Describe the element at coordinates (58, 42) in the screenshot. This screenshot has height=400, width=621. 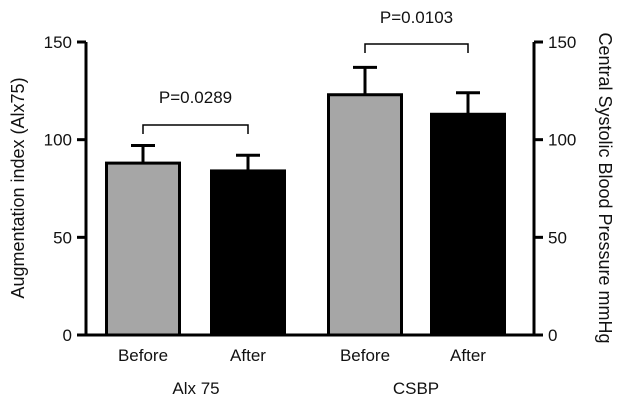
I see `left-tick-label: 150` at that location.